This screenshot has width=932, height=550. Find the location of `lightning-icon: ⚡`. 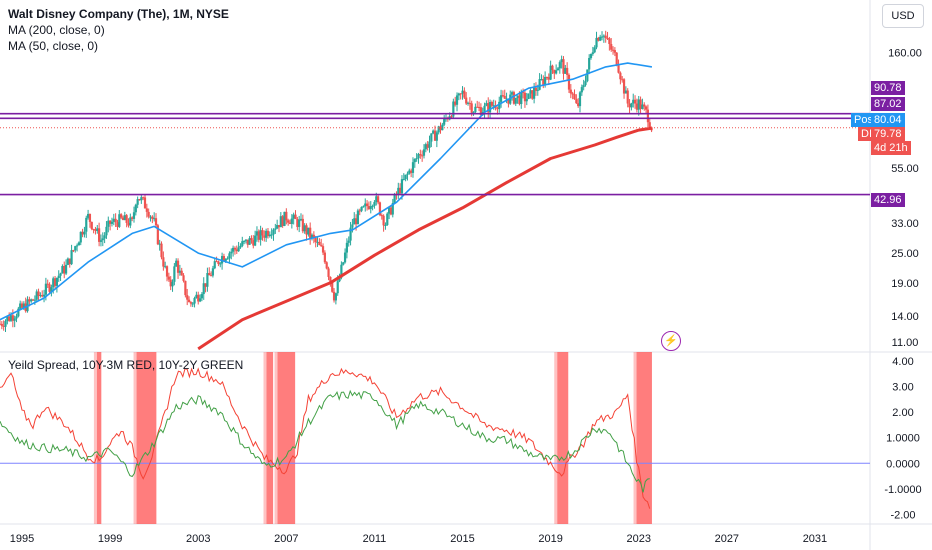

lightning-icon: ⚡ is located at coordinates (671, 341).